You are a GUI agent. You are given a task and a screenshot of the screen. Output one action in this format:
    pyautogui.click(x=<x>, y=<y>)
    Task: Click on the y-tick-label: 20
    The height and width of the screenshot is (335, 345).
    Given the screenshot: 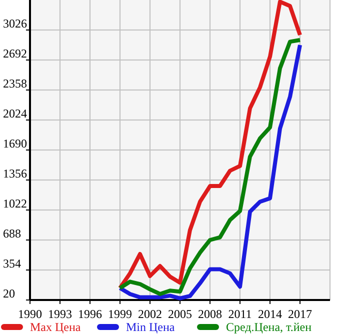 What is the action you would take?
    pyautogui.click(x=9, y=293)
    